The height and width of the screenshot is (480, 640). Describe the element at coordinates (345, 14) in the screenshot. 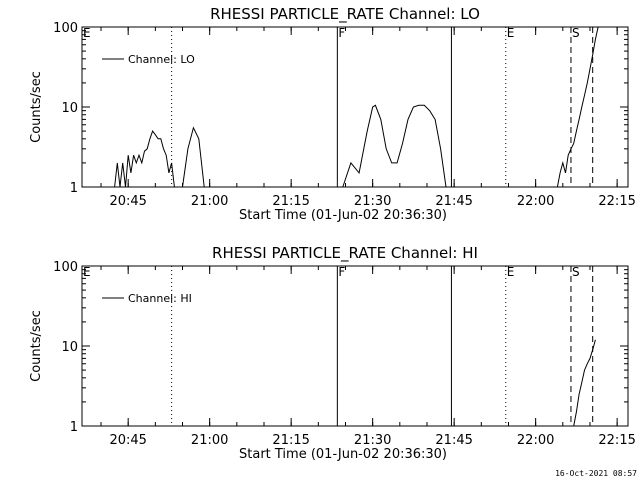

I see `chart-title: RHESSI PARTICLE_RATE Channel: LO` at that location.